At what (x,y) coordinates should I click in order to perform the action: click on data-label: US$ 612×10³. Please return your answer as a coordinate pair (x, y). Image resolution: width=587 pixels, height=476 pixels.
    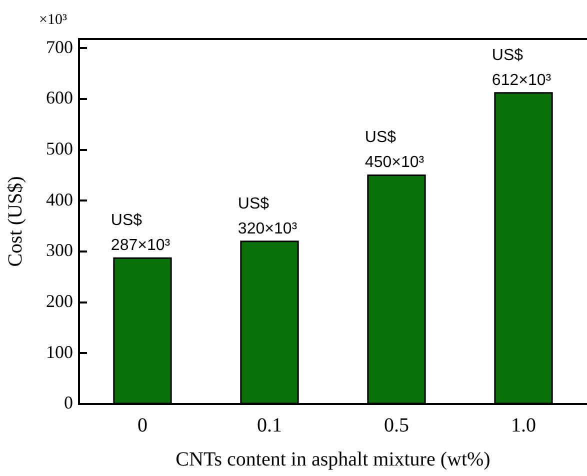
    Looking at the image, I should click on (522, 67).